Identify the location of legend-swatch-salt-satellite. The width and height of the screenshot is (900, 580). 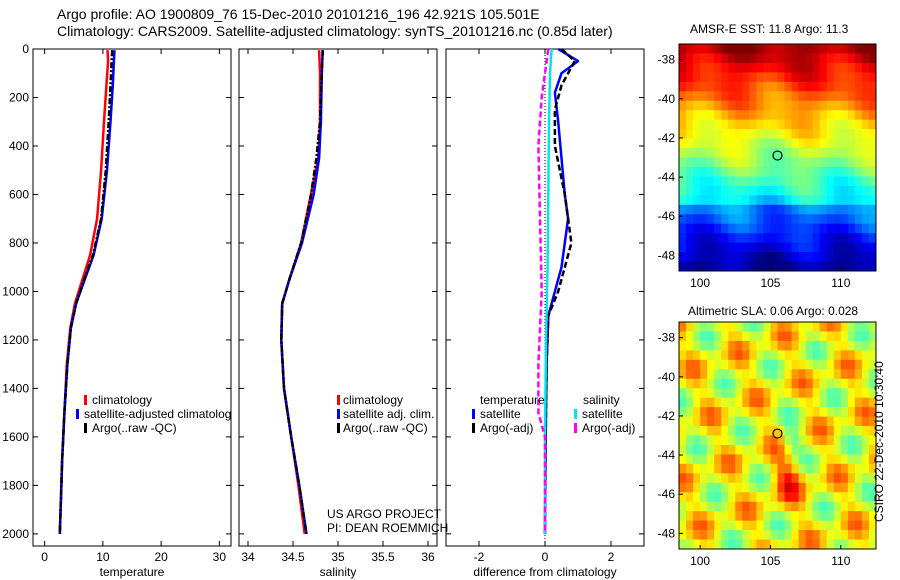
(575, 414).